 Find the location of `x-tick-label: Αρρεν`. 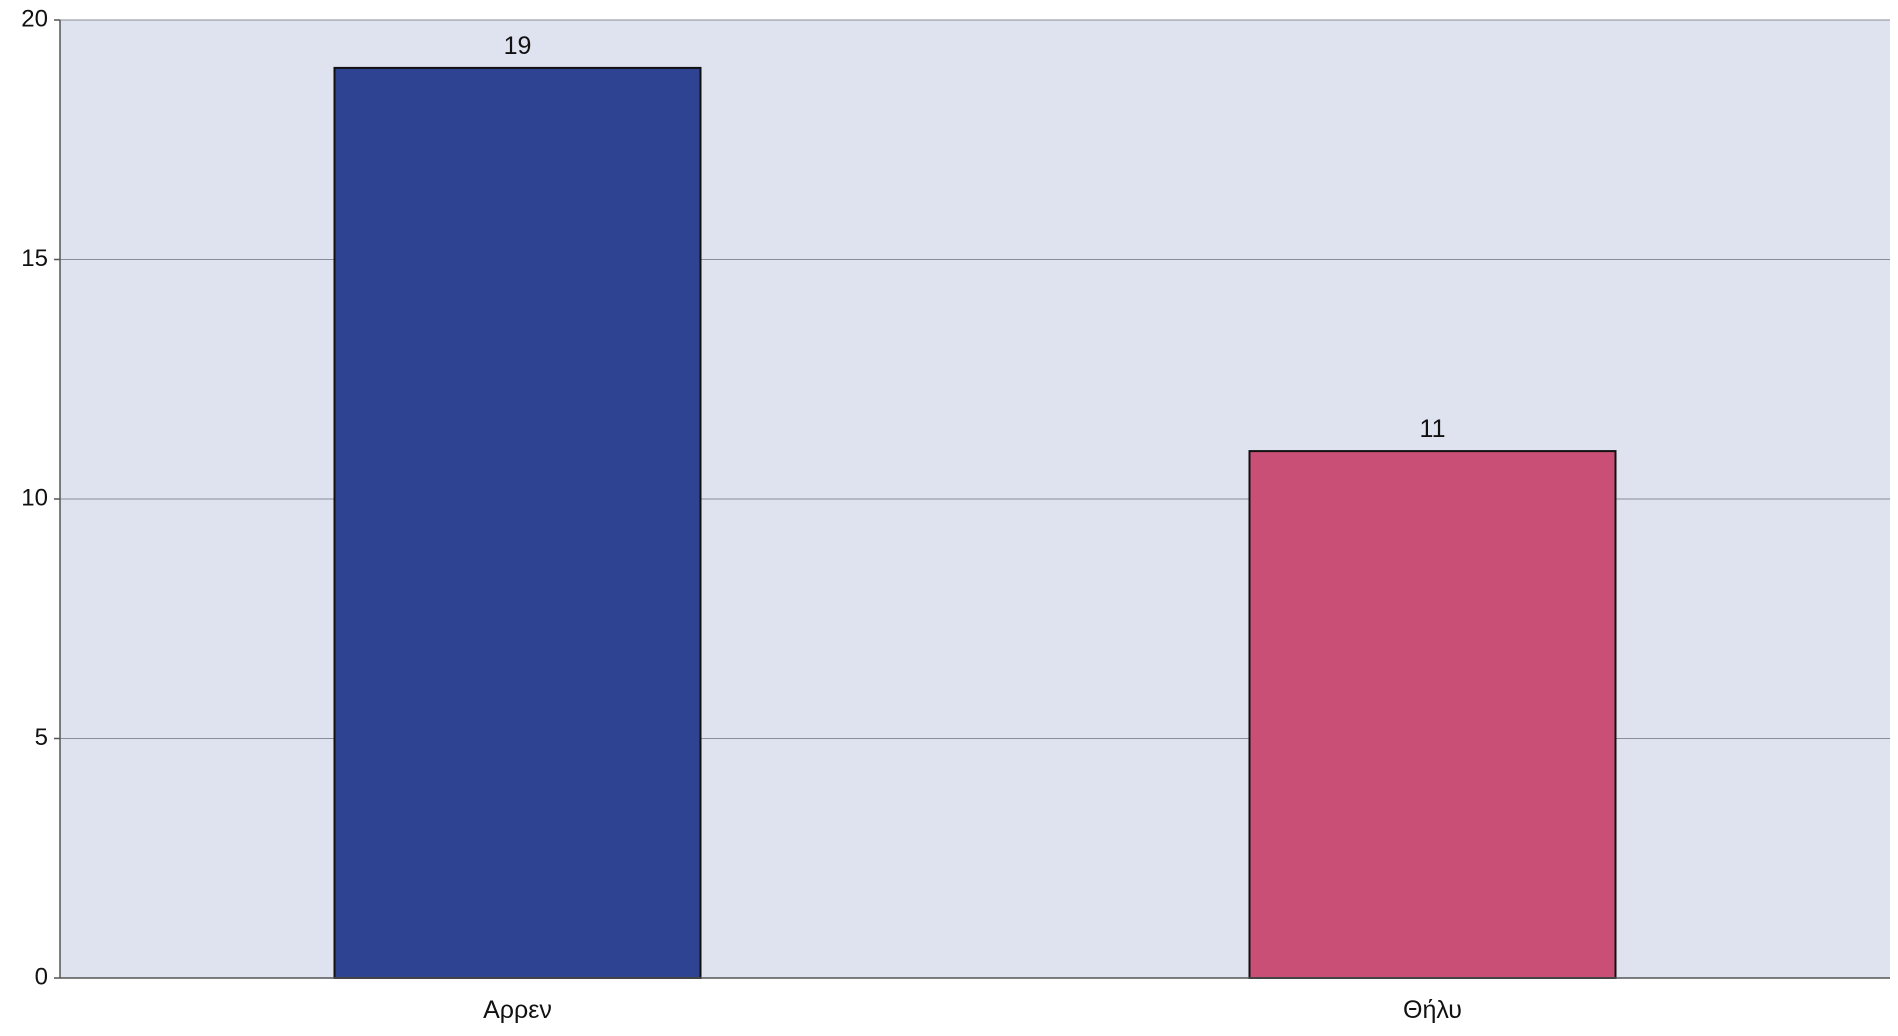

x-tick-label: Αρρεν is located at coordinates (517, 1010).